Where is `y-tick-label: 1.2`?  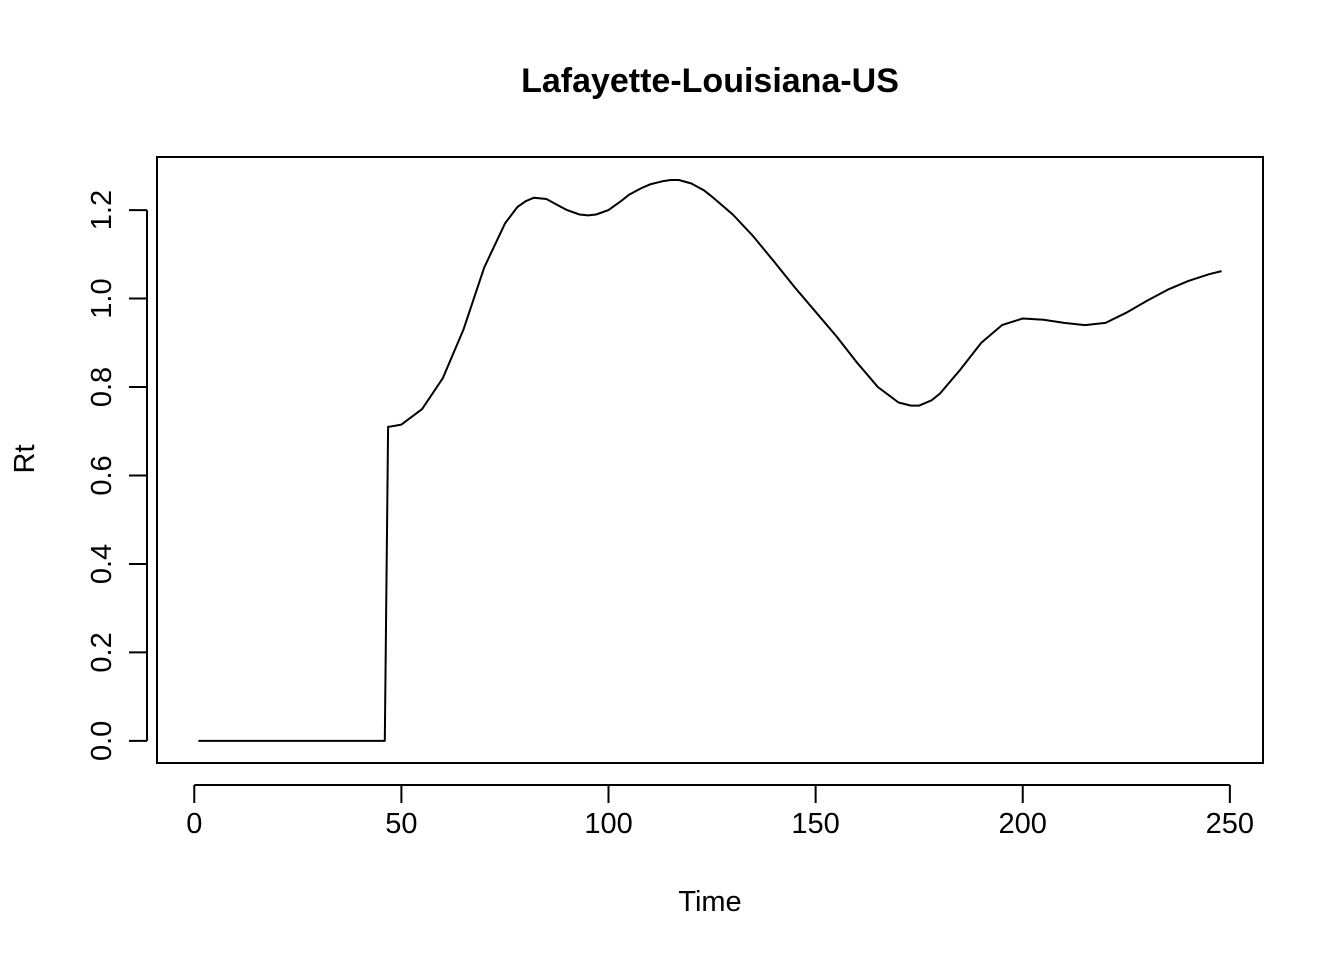
y-tick-label: 1.2 is located at coordinates (102, 210).